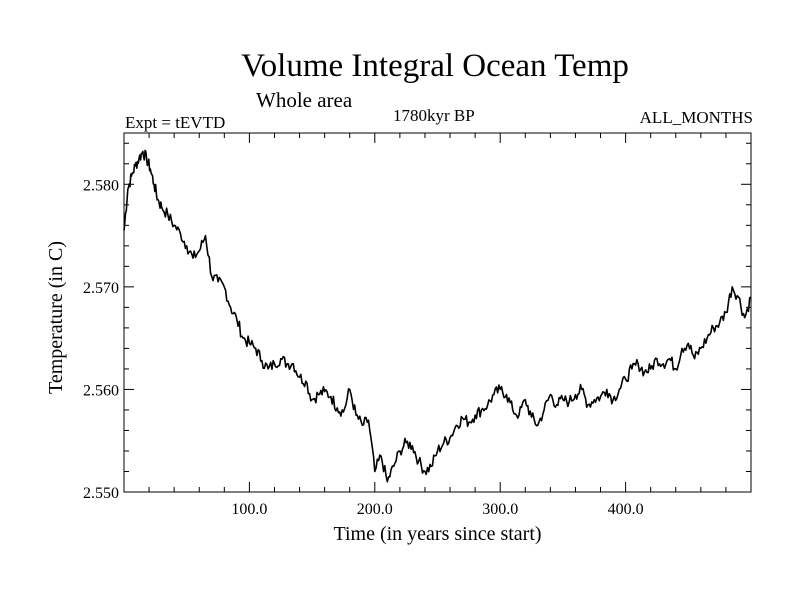 The height and width of the screenshot is (600, 800). I want to click on y-tick-label: 2.570, so click(101, 288).